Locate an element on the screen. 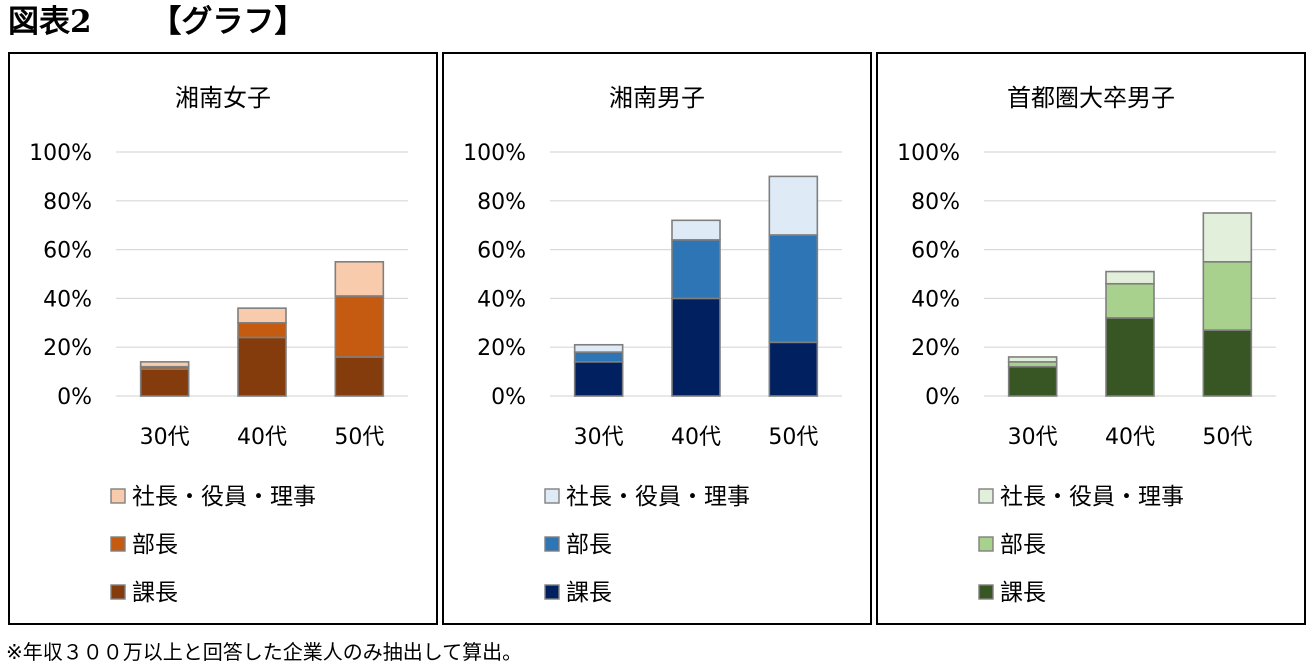  chart-title: 湘南女子 is located at coordinates (223, 98).